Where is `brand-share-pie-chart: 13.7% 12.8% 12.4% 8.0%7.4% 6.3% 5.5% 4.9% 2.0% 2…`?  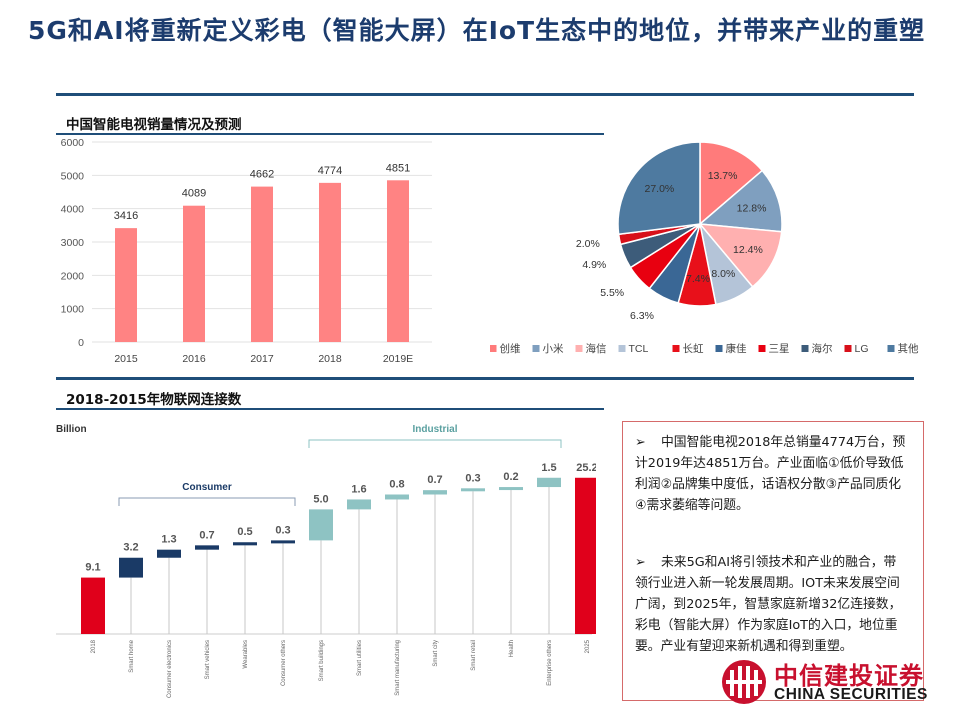 brand-share-pie-chart: 13.7% 12.8% 12.4% 8.0%7.4% 6.3% 5.5% 4.9% 2.0% 2… is located at coordinates (704, 248).